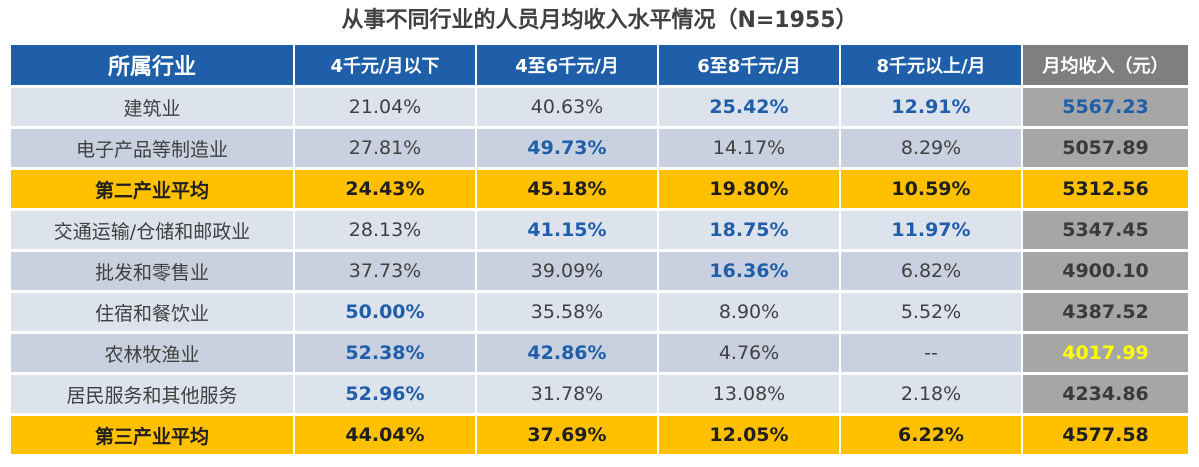 The image size is (1199, 467). What do you see at coordinates (748, 230) in the screenshot?
I see `6k-8k-cell: 18.75%` at bounding box center [748, 230].